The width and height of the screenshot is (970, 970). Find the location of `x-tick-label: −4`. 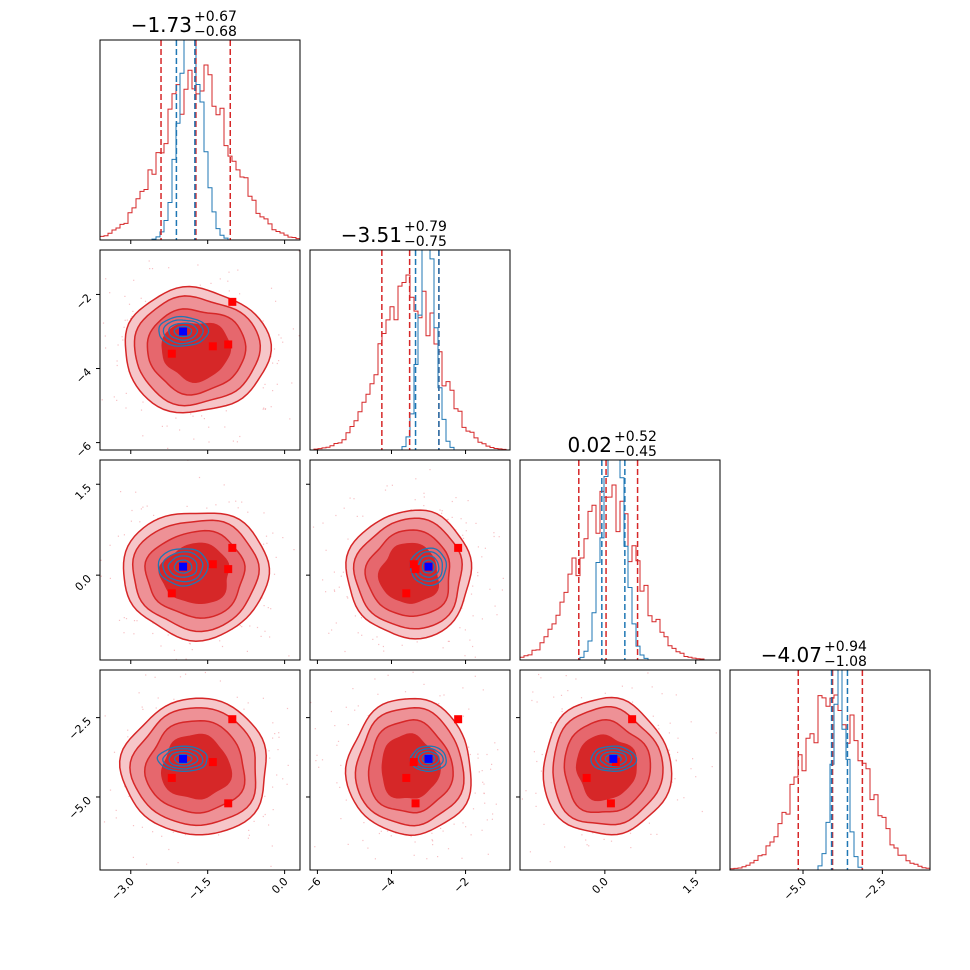

x-tick-label: −4 is located at coordinates (387, 885).